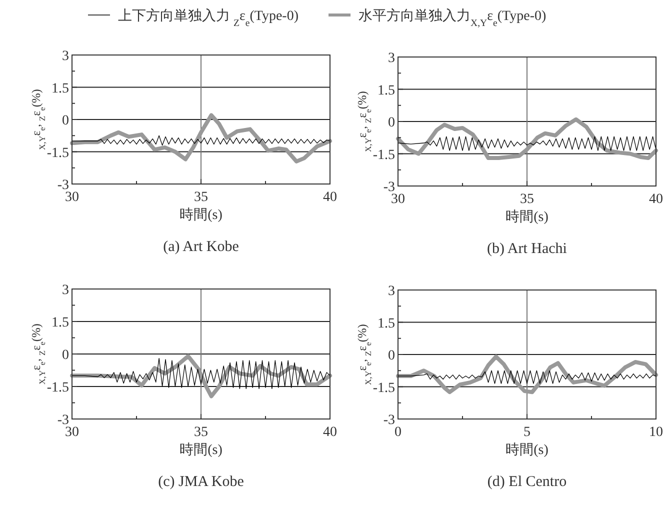 The height and width of the screenshot is (506, 665). What do you see at coordinates (527, 482) in the screenshot?
I see `text: (d) El Centro` at bounding box center [527, 482].